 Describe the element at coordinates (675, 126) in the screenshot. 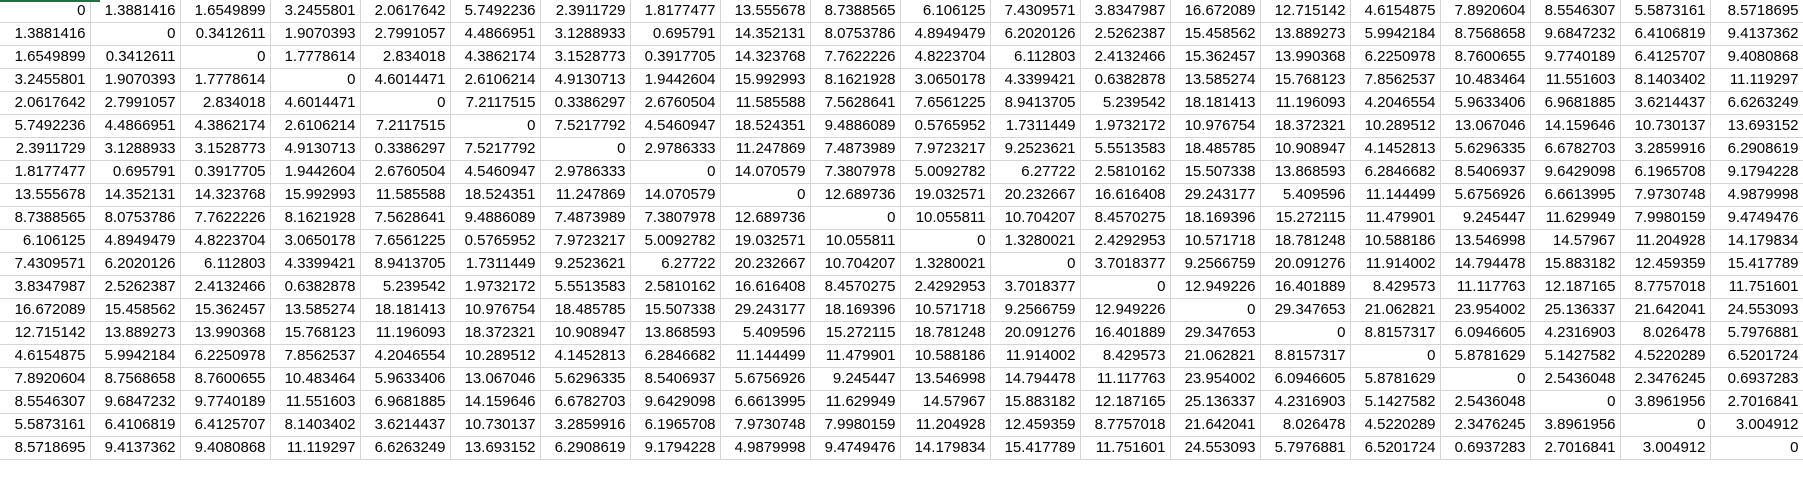

I see `cell: 4.5460947` at that location.